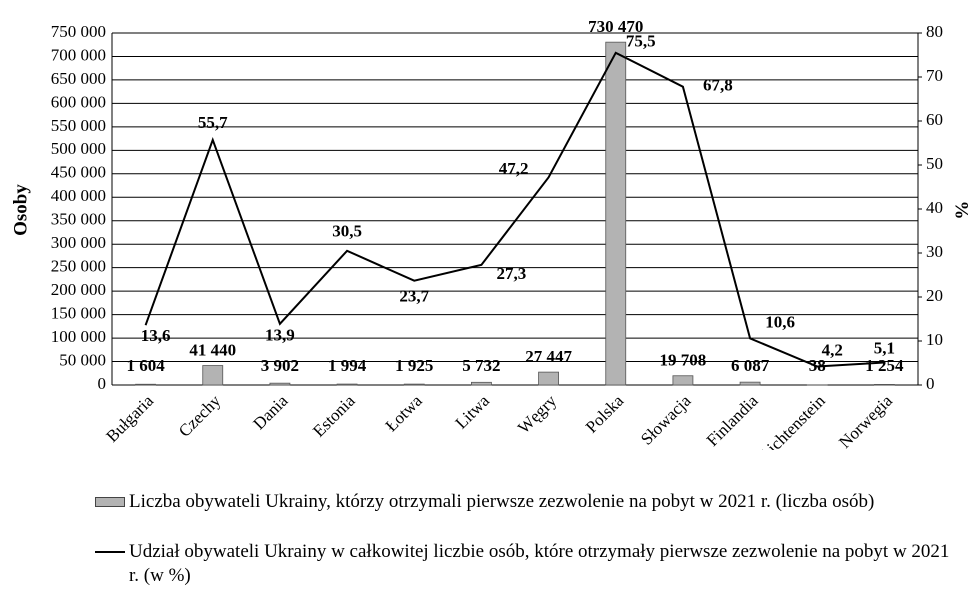 Image resolution: width=970 pixels, height=590 pixels. I want to click on bar-value-label: 41 440, so click(212, 349).